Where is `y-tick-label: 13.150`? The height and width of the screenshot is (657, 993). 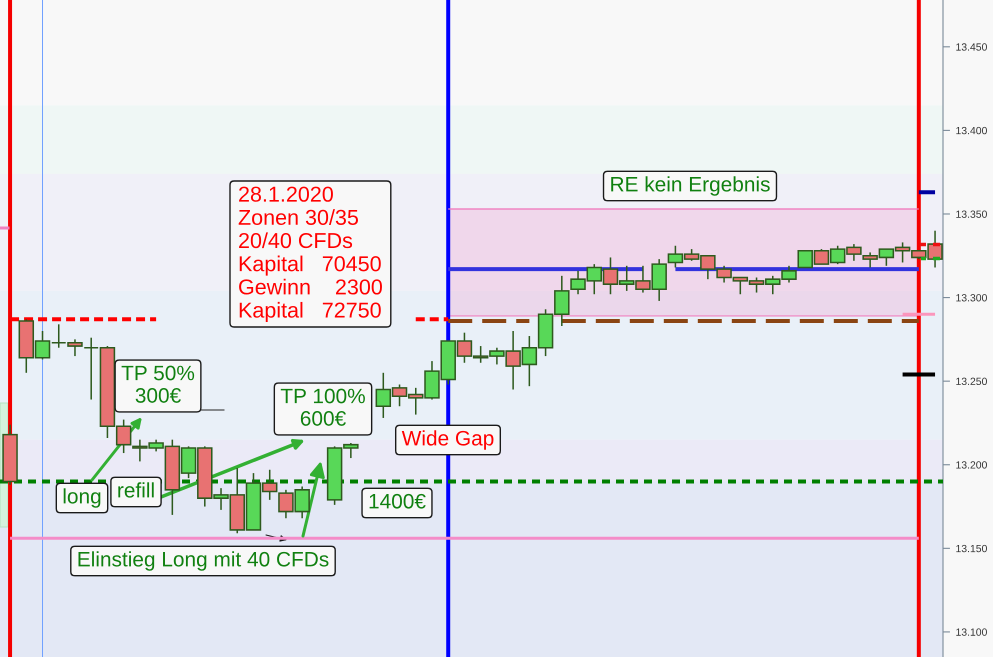 y-tick-label: 13.150 is located at coordinates (971, 548).